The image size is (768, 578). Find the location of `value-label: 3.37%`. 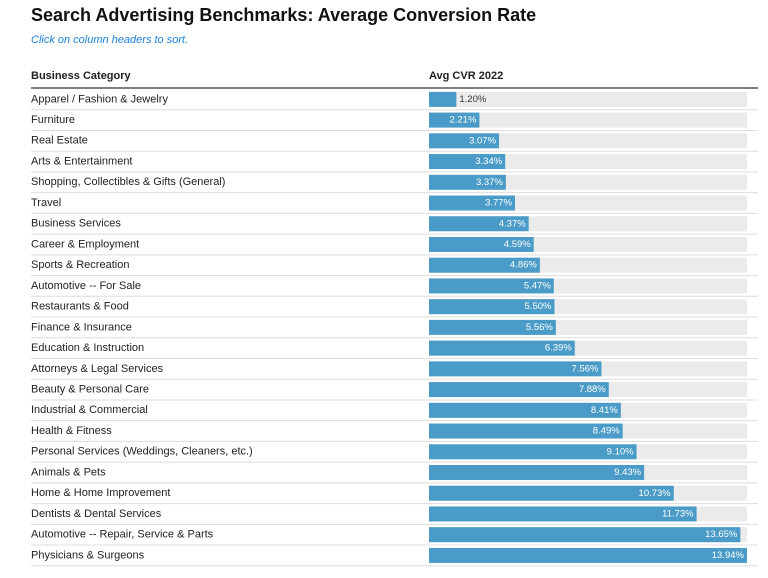

value-label: 3.37% is located at coordinates (489, 182).